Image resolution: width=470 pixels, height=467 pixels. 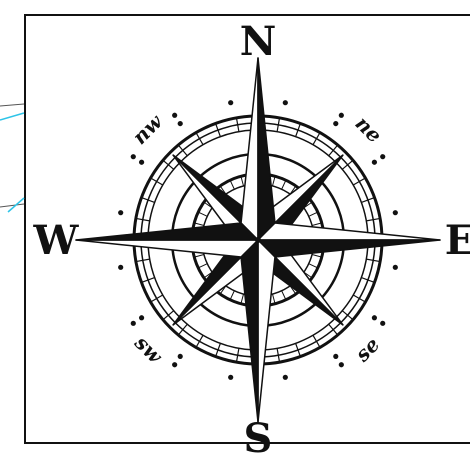 I want to click on north-label: N, so click(x=258, y=41).